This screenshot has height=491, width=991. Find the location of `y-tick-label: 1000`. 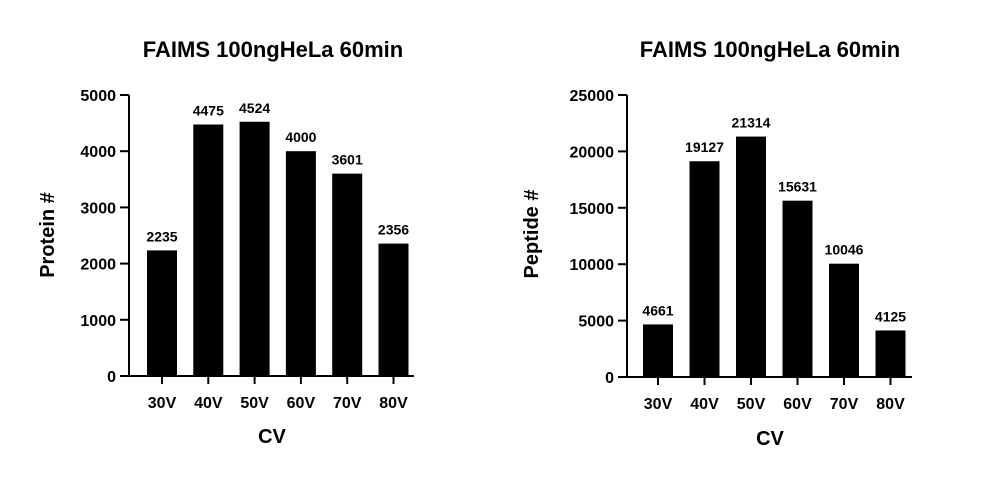

y-tick-label: 1000 is located at coordinates (98, 321).